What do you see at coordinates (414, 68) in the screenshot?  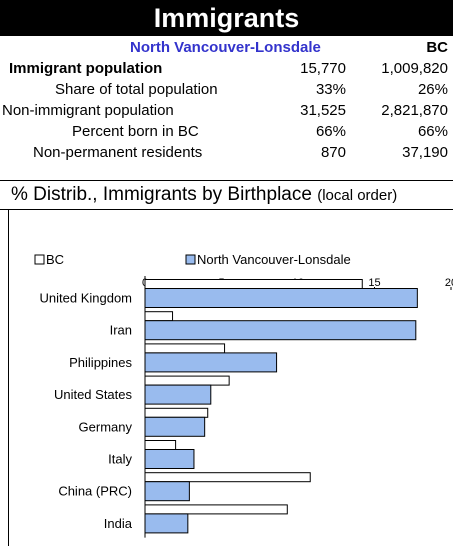 I see `stats-region-value: 1,009,820` at bounding box center [414, 68].